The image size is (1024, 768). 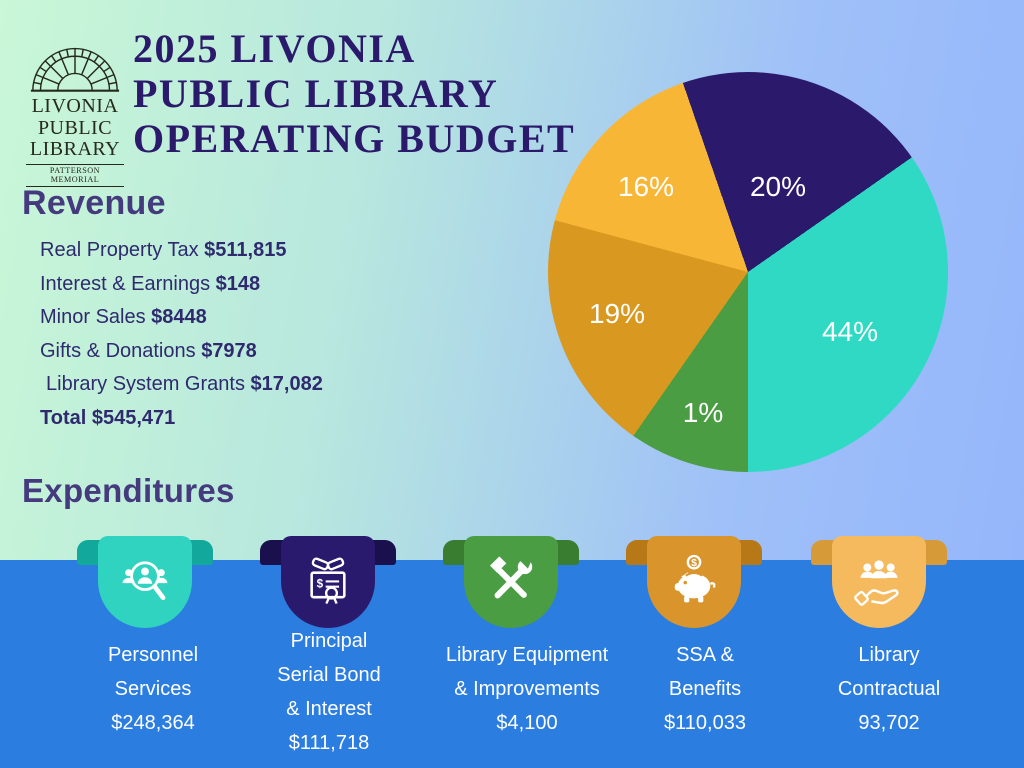 I want to click on expenditure-line: Benefits, so click(x=705, y=689).